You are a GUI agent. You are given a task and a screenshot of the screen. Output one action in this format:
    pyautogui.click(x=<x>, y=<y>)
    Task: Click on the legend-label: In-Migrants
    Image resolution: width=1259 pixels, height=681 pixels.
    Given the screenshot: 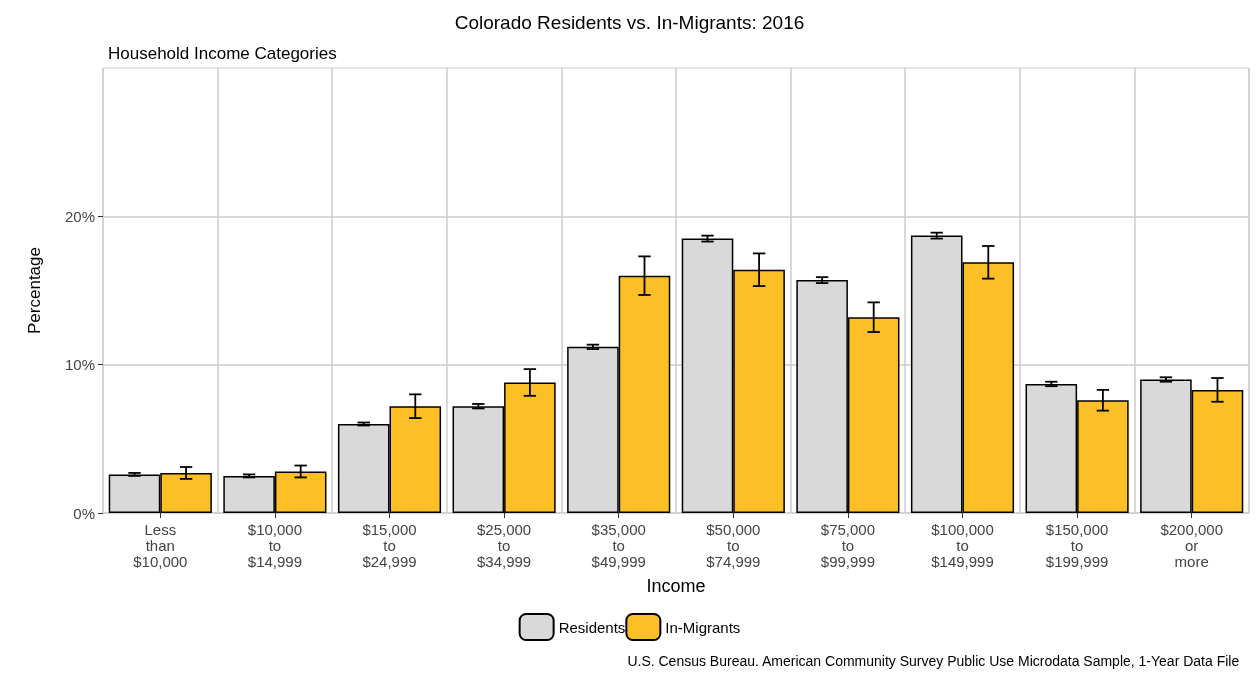 What is the action you would take?
    pyautogui.click(x=703, y=627)
    